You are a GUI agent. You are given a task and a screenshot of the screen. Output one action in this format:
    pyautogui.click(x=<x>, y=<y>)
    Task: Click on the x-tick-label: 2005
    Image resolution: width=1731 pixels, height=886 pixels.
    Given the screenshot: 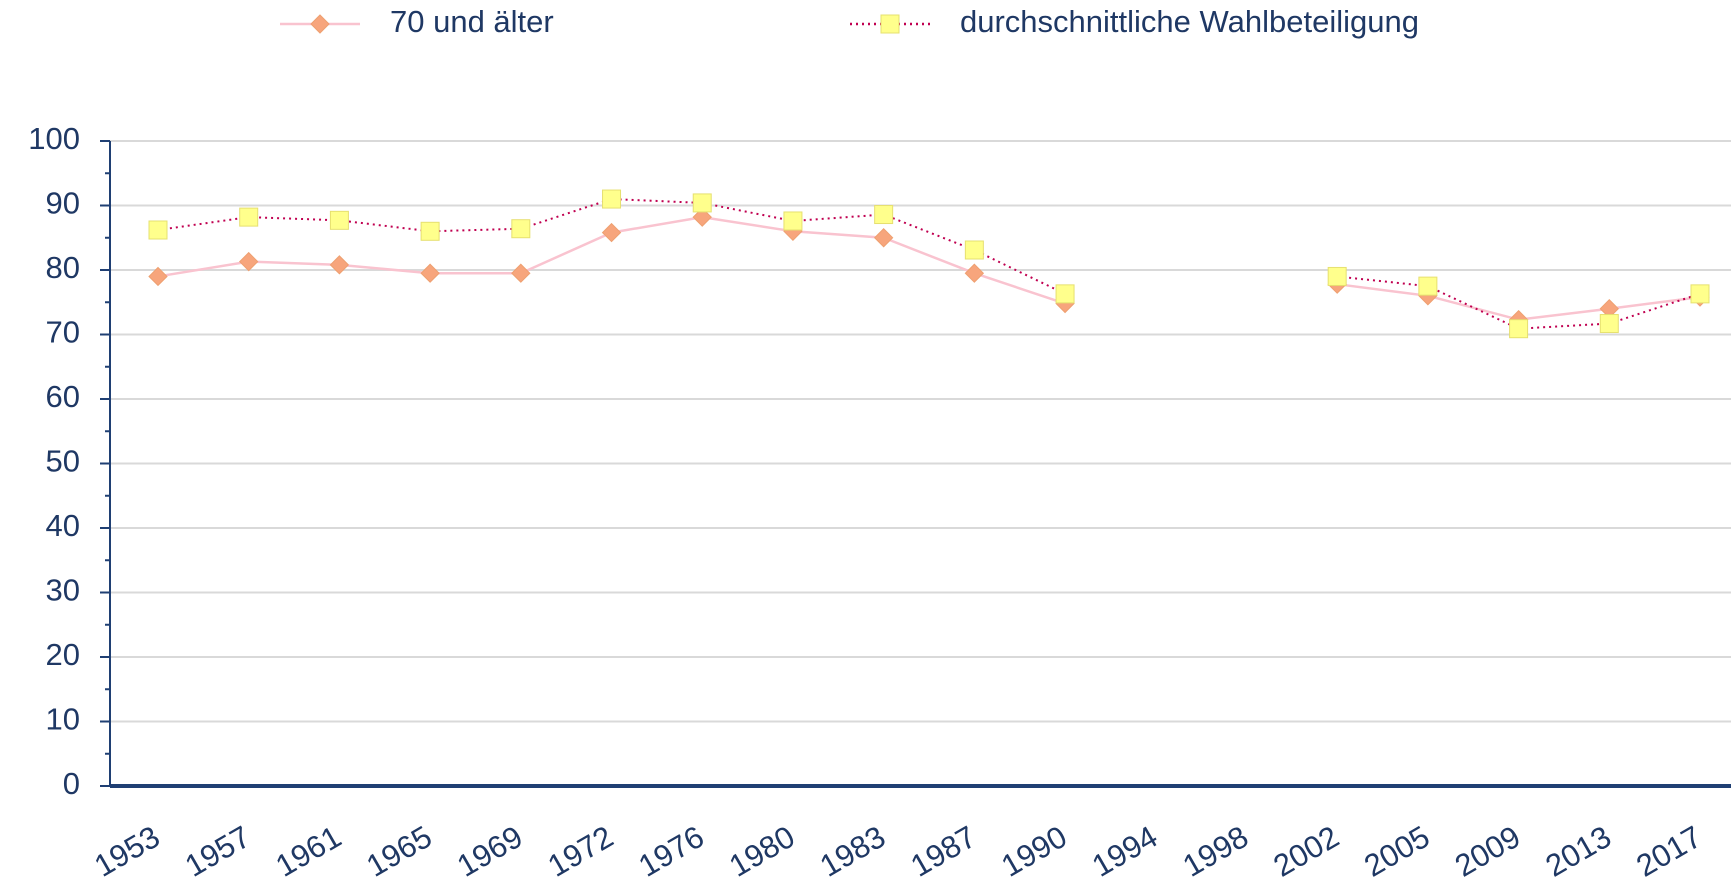 What is the action you would take?
    pyautogui.click(x=1396, y=851)
    